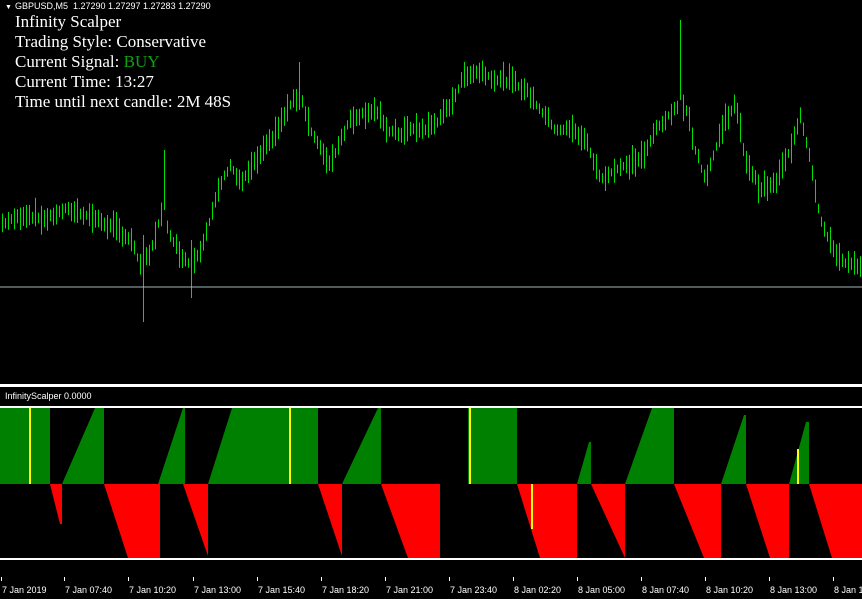 This screenshot has width=862, height=599. I want to click on next-candle-row: Time until next candle: 2M 48S, so click(123, 102).